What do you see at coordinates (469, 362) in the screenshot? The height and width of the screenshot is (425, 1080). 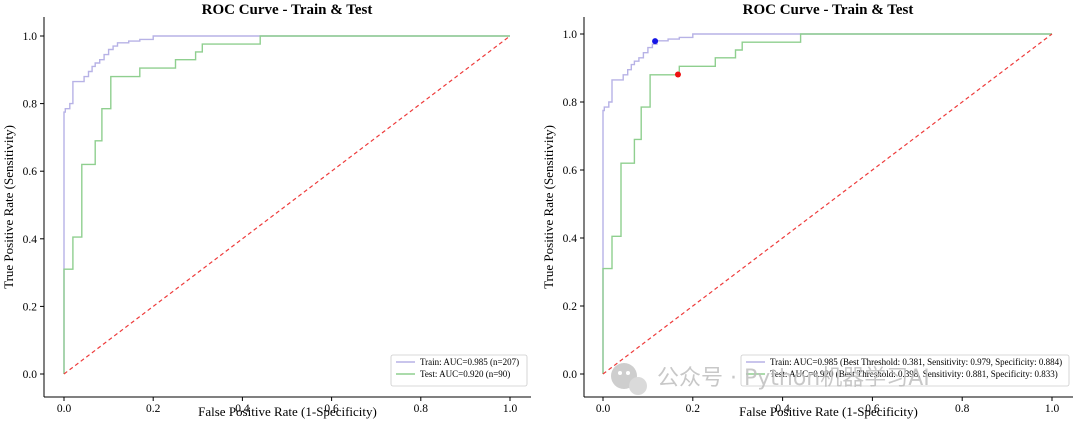 I see `legend-label: Train: AUC=0.985 (n=207)` at bounding box center [469, 362].